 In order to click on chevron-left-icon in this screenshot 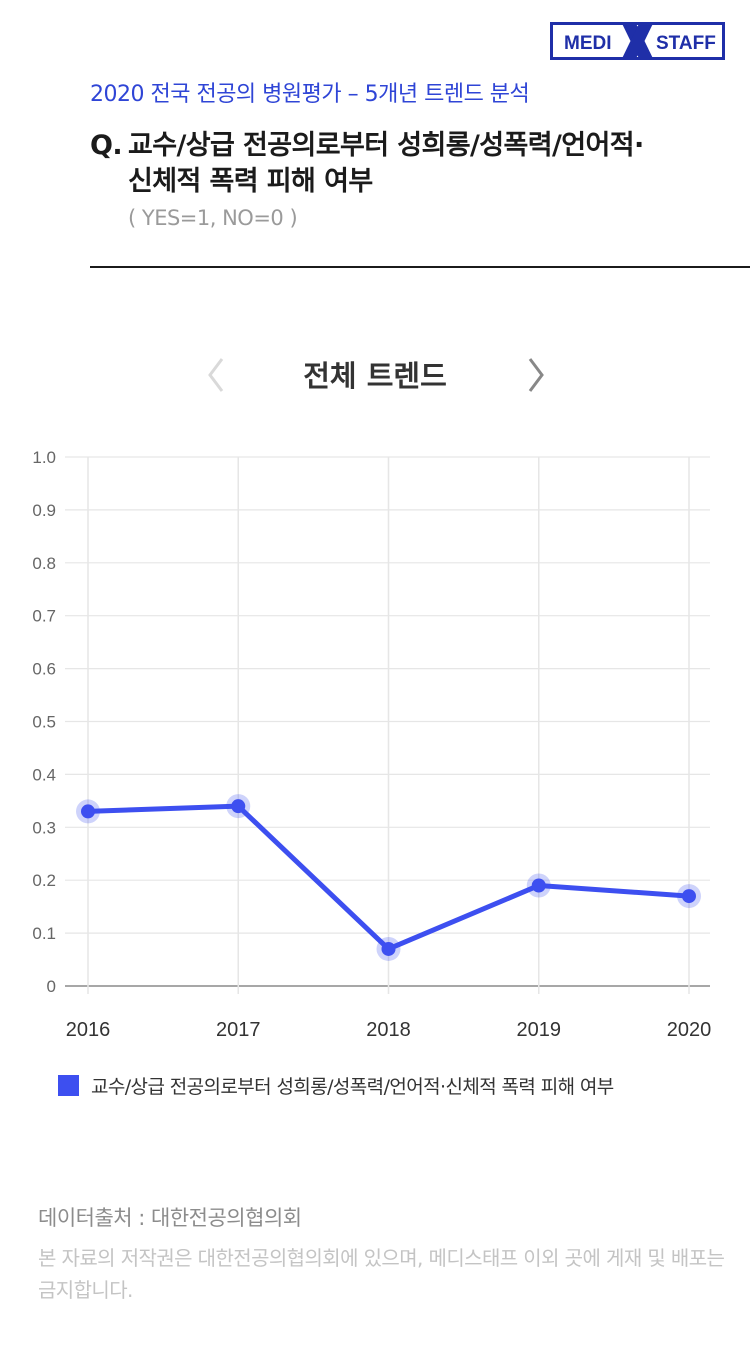, I will do `click(216, 375)`.